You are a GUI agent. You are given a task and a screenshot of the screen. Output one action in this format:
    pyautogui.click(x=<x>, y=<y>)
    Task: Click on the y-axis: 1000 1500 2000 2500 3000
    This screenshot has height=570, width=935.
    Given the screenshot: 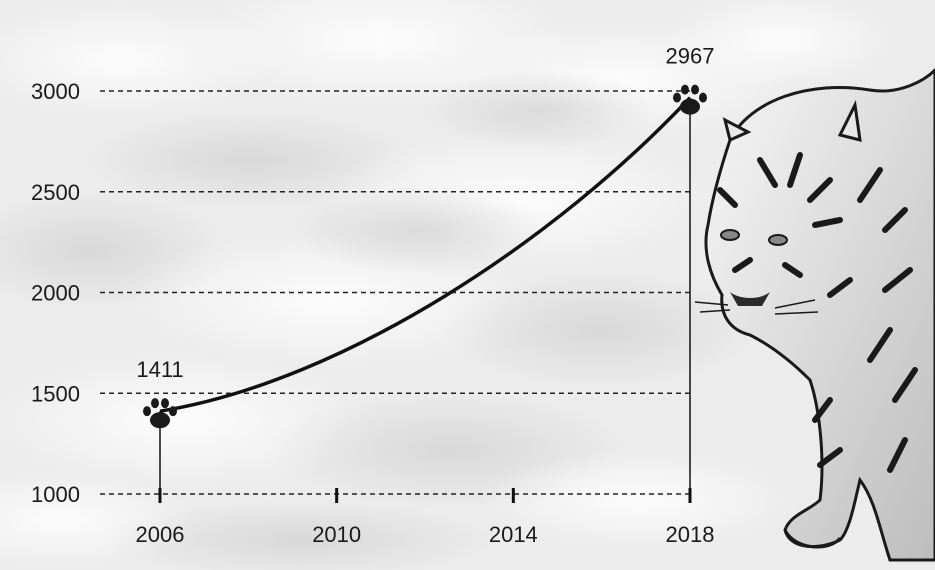 What is the action you would take?
    pyautogui.click(x=55, y=293)
    